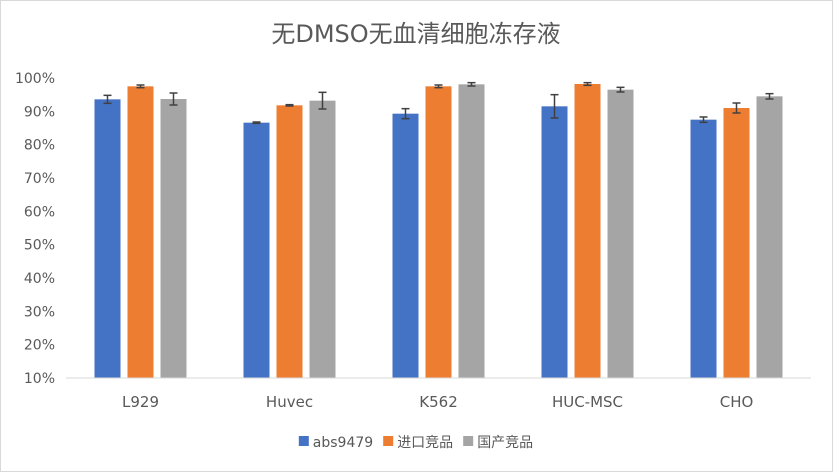  Describe the element at coordinates (35, 79) in the screenshot. I see `y-tick-label: 100%` at that location.